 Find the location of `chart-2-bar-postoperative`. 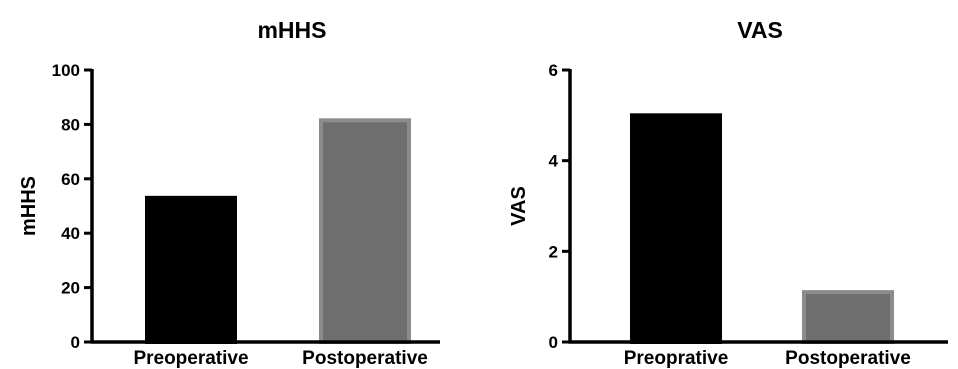

chart-2-bar-postoperative is located at coordinates (848, 317).